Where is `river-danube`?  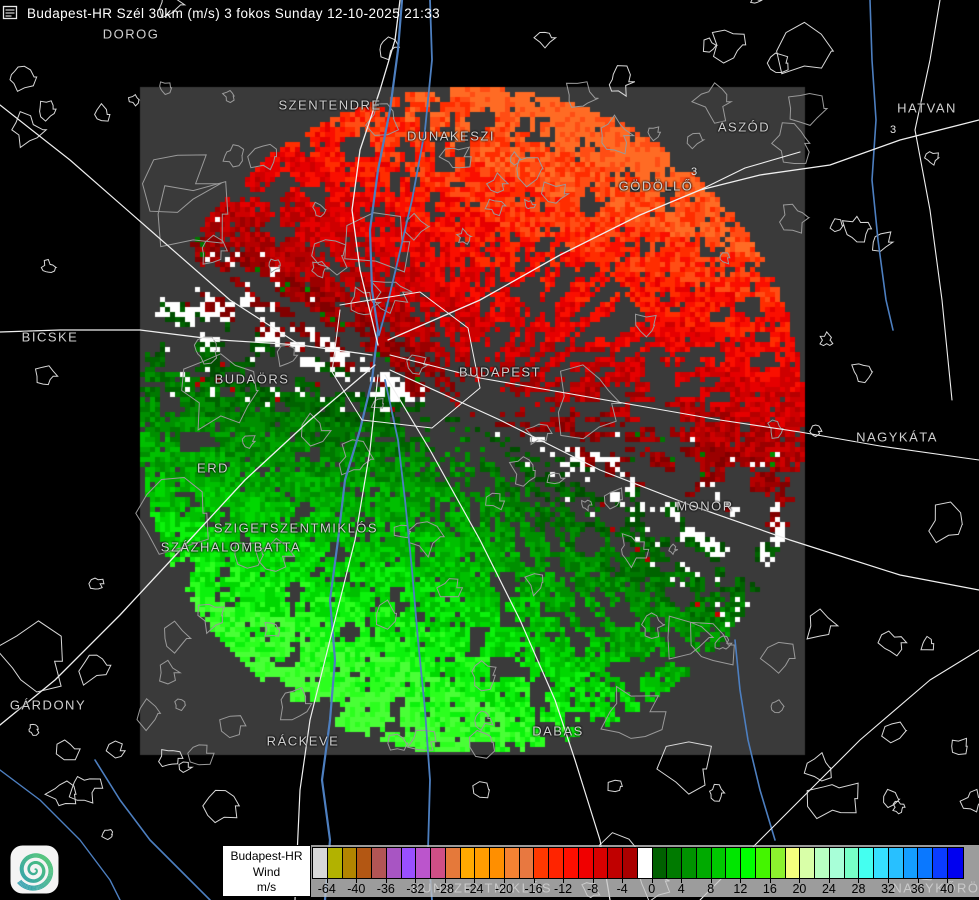 river-danube is located at coordinates (362, 450).